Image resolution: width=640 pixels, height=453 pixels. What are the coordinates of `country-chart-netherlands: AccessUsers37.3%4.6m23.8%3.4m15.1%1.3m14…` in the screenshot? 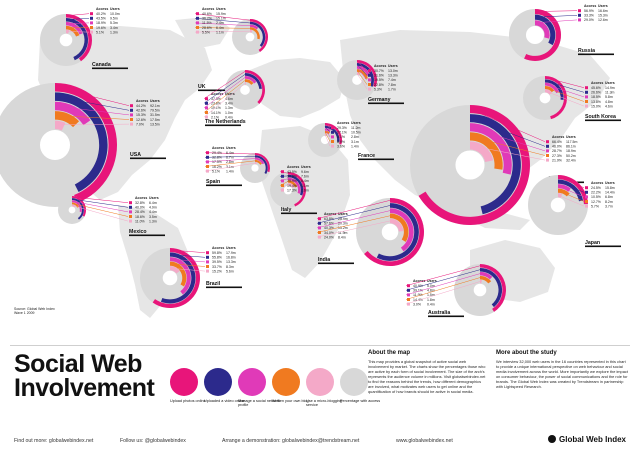 It's located at (234, 98).